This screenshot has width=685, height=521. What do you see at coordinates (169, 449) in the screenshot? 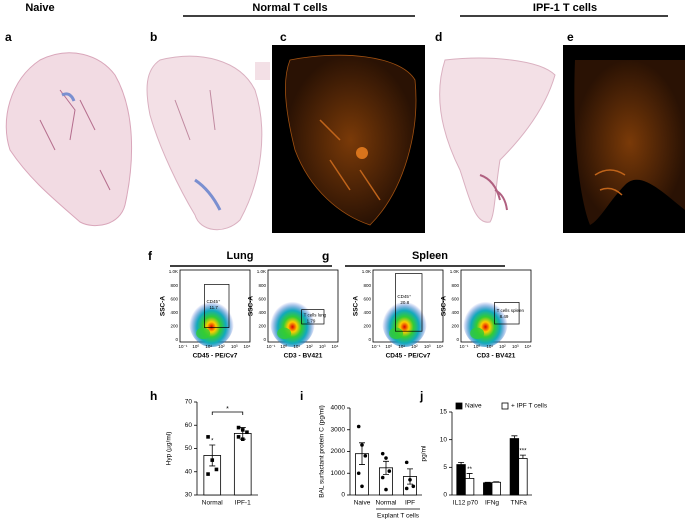
I see `y-axis-label: Hyp (µg/ml)` at bounding box center [169, 449].